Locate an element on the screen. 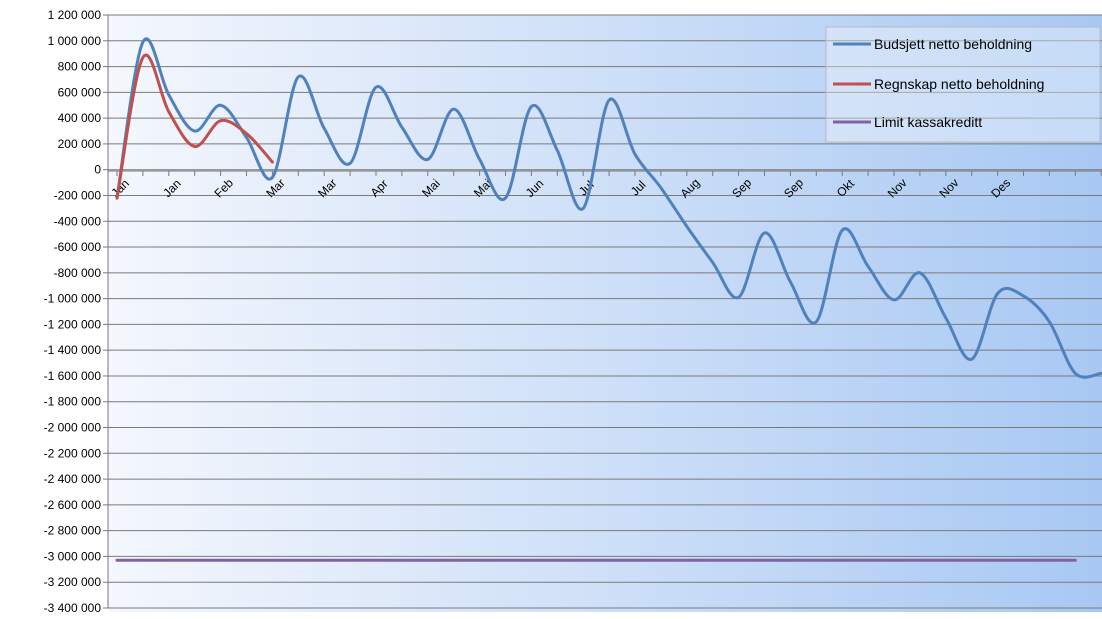 The image size is (1102, 619). y-tick-label: -2 800 000 is located at coordinates (73, 531).